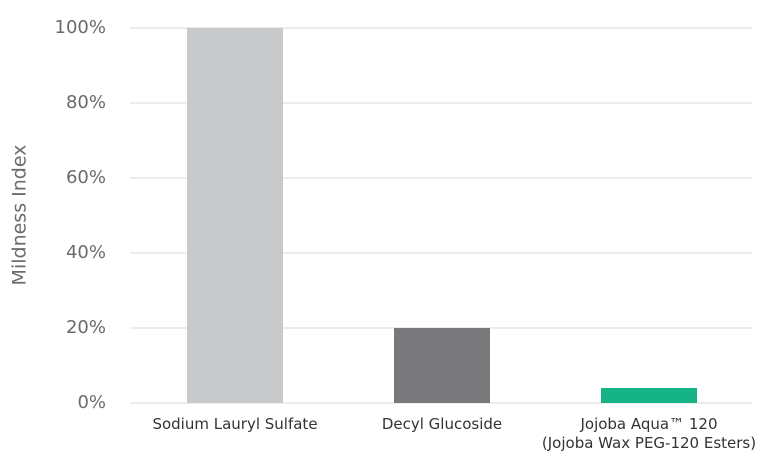 This screenshot has height=466, width=771. I want to click on x-tick-label: Decyl Glucoside, so click(442, 424).